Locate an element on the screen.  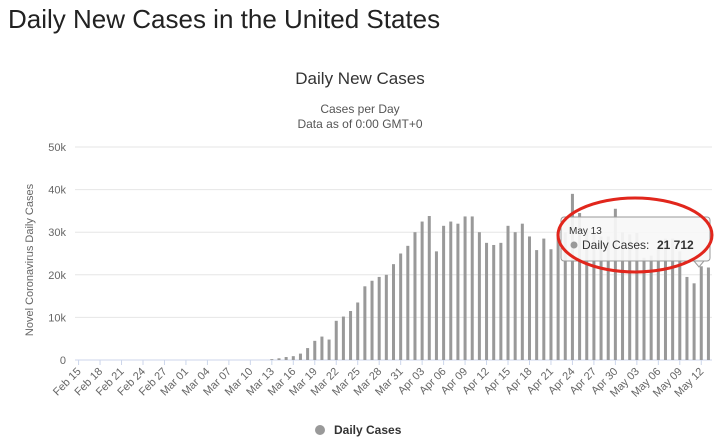
legend: Daily Cases is located at coordinates (358, 430).